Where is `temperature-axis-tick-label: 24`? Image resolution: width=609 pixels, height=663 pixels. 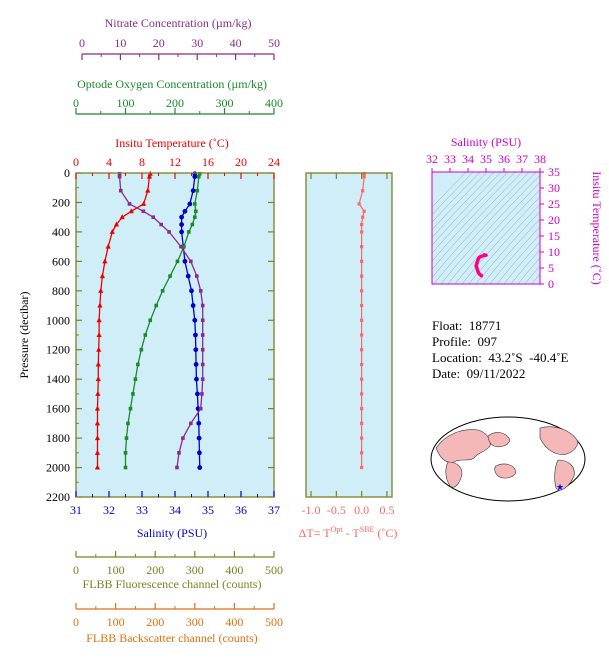
temperature-axis-tick-label: 24 is located at coordinates (274, 162).